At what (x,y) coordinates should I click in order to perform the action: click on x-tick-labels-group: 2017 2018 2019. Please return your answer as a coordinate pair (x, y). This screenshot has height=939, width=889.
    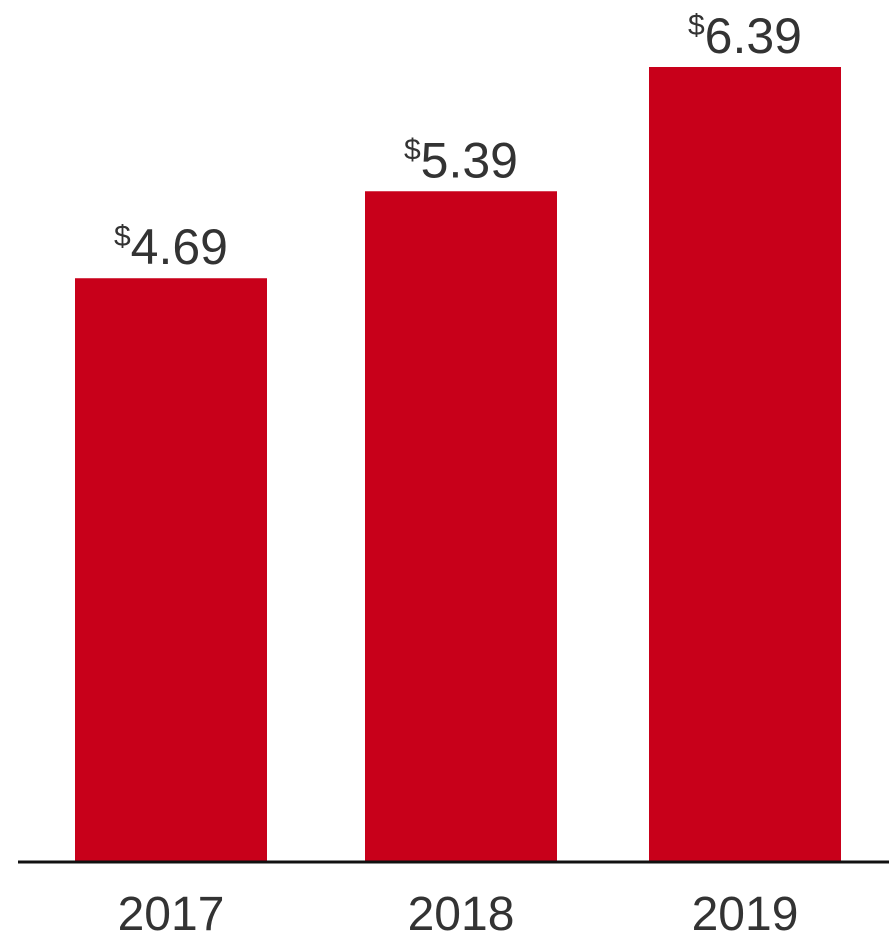
    Looking at the image, I should click on (458, 913).